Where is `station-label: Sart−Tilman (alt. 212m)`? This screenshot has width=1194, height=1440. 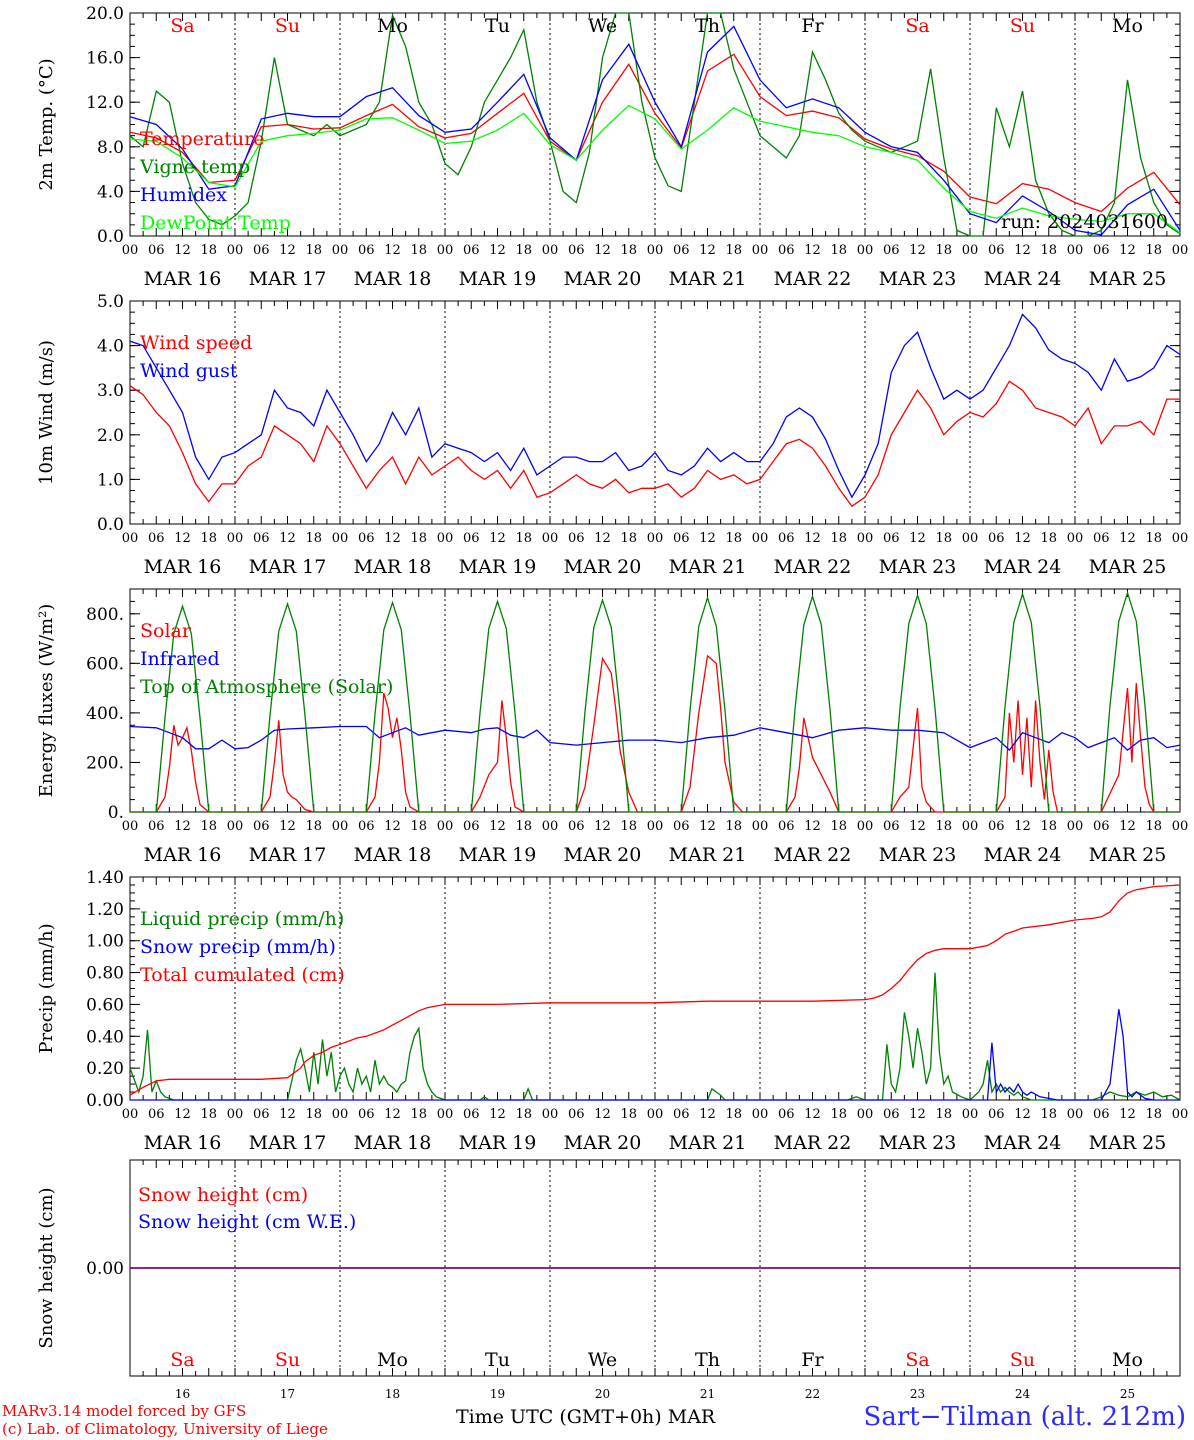 station-label: Sart−Tilman (alt. 212m) is located at coordinates (1024, 1417).